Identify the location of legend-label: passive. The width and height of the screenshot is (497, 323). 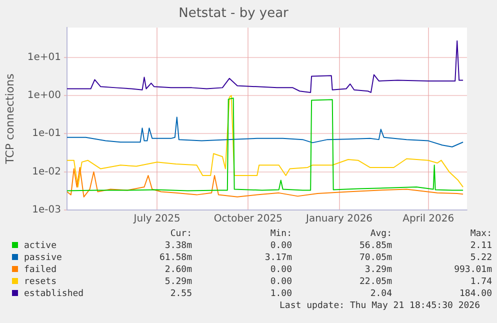
(43, 258).